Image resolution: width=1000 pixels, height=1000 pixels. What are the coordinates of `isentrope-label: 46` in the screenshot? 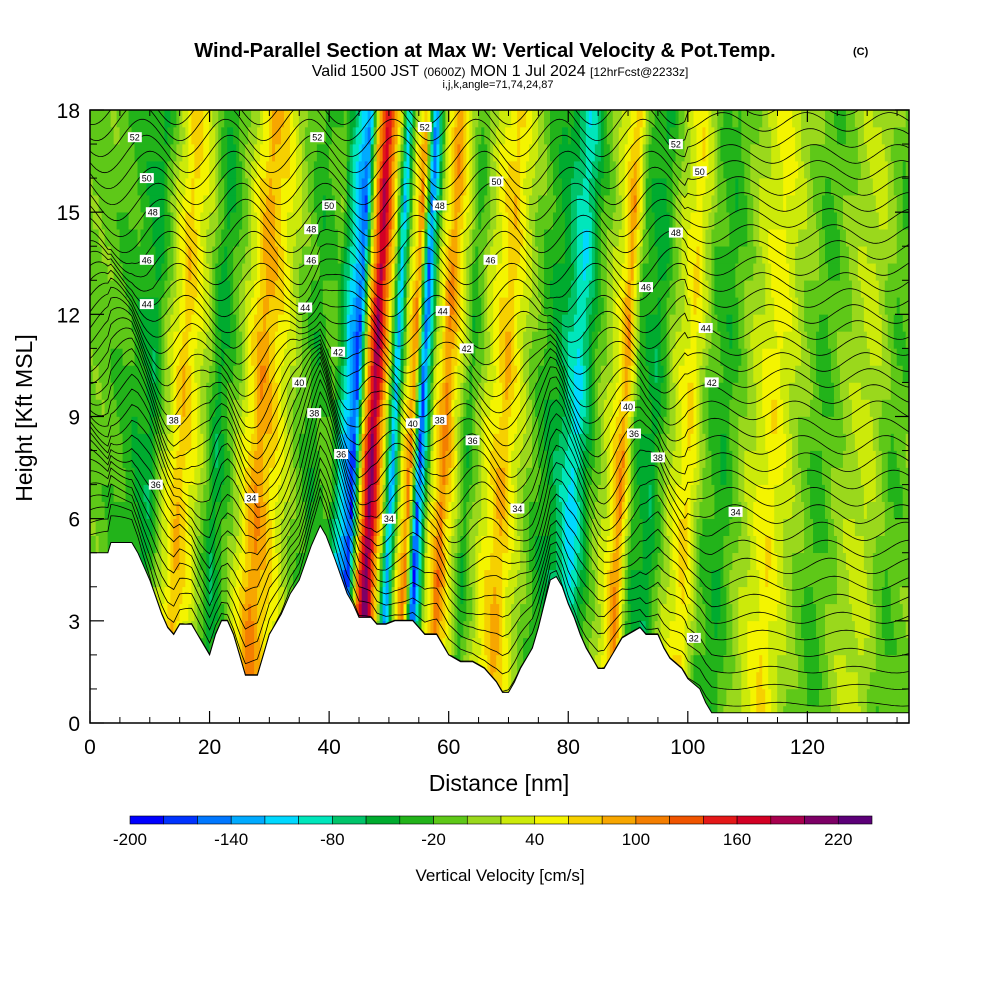 It's located at (646, 287).